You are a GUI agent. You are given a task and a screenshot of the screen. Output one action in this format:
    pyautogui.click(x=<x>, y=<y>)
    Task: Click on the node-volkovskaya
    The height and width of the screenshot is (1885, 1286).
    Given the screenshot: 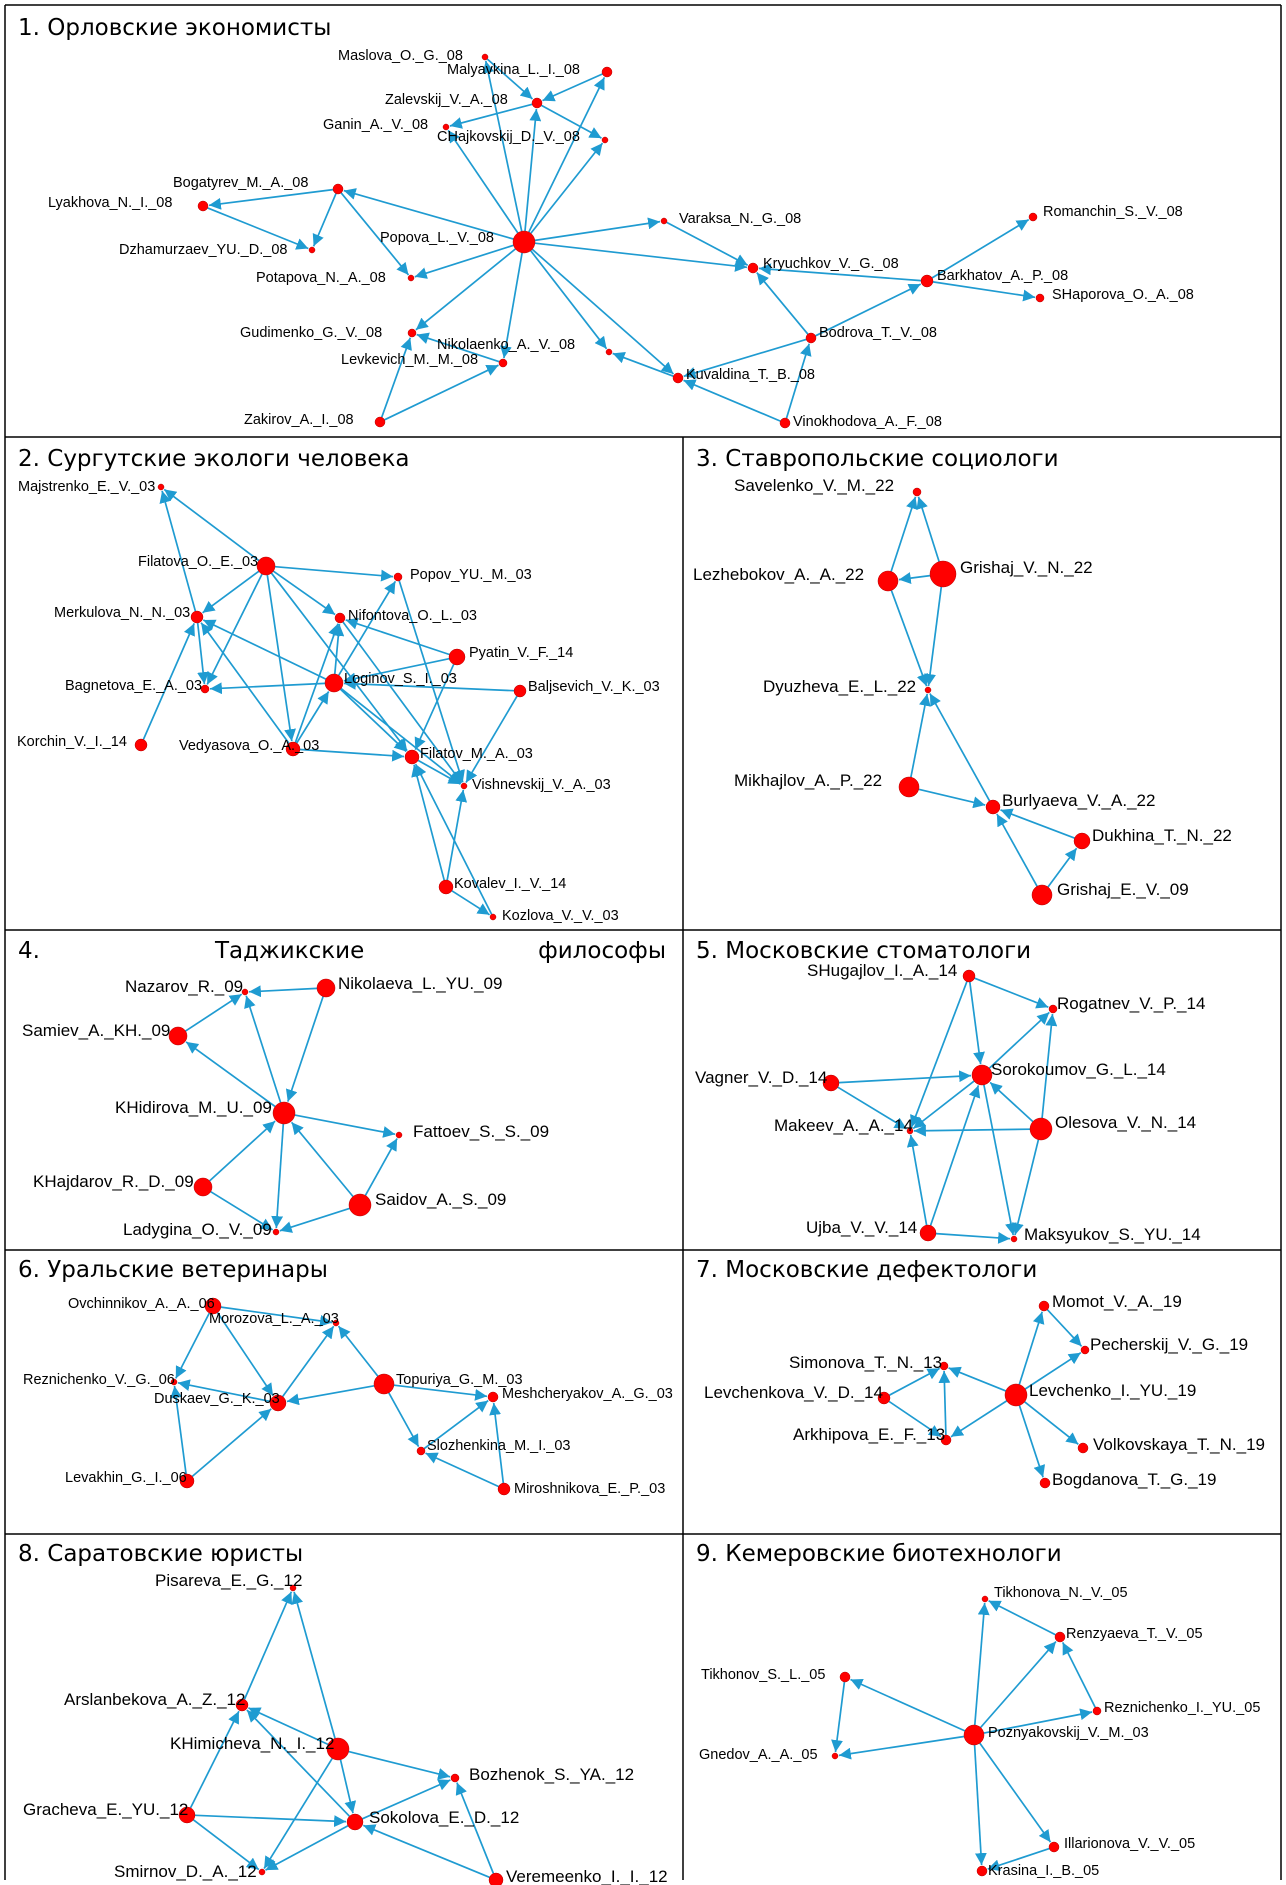 What is the action you would take?
    pyautogui.click(x=1083, y=1448)
    